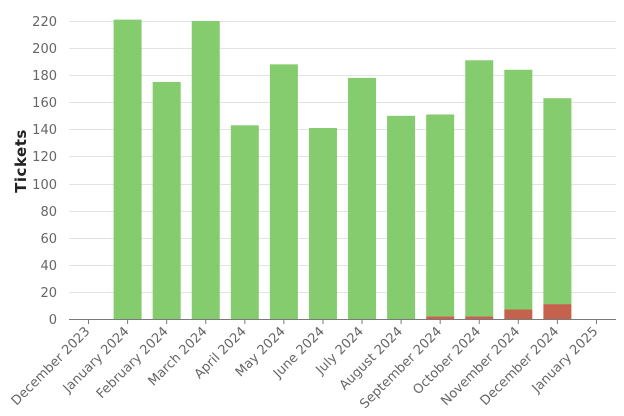 The height and width of the screenshot is (416, 624). I want to click on y-tick-label: 100, so click(44, 185).